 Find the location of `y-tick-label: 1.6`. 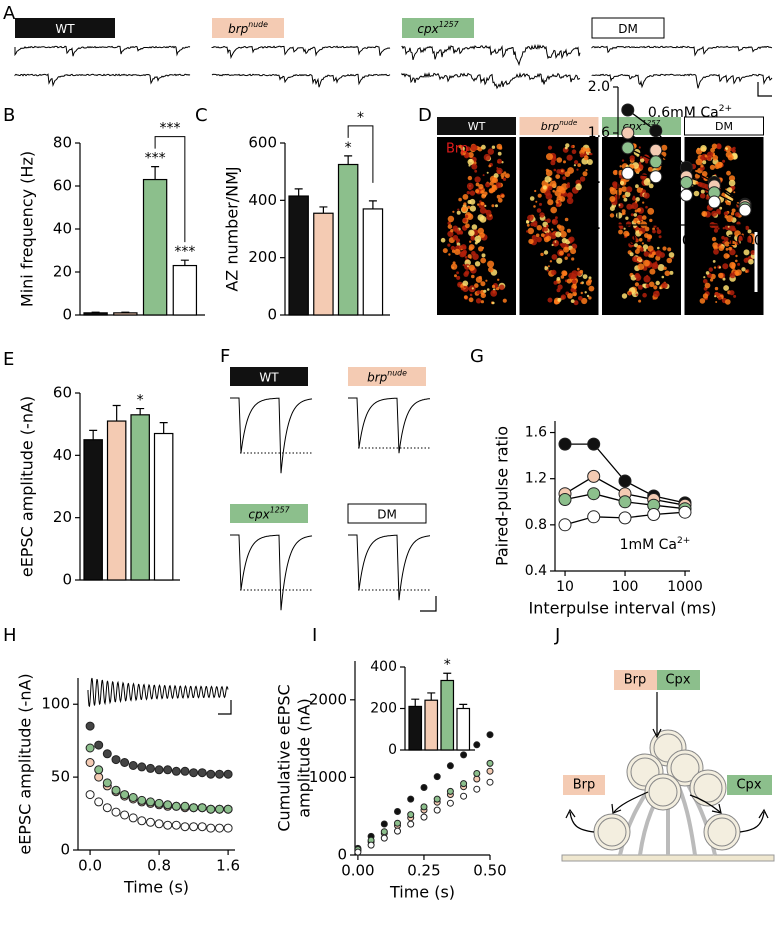

y-tick-label: 1.6 is located at coordinates (599, 133).